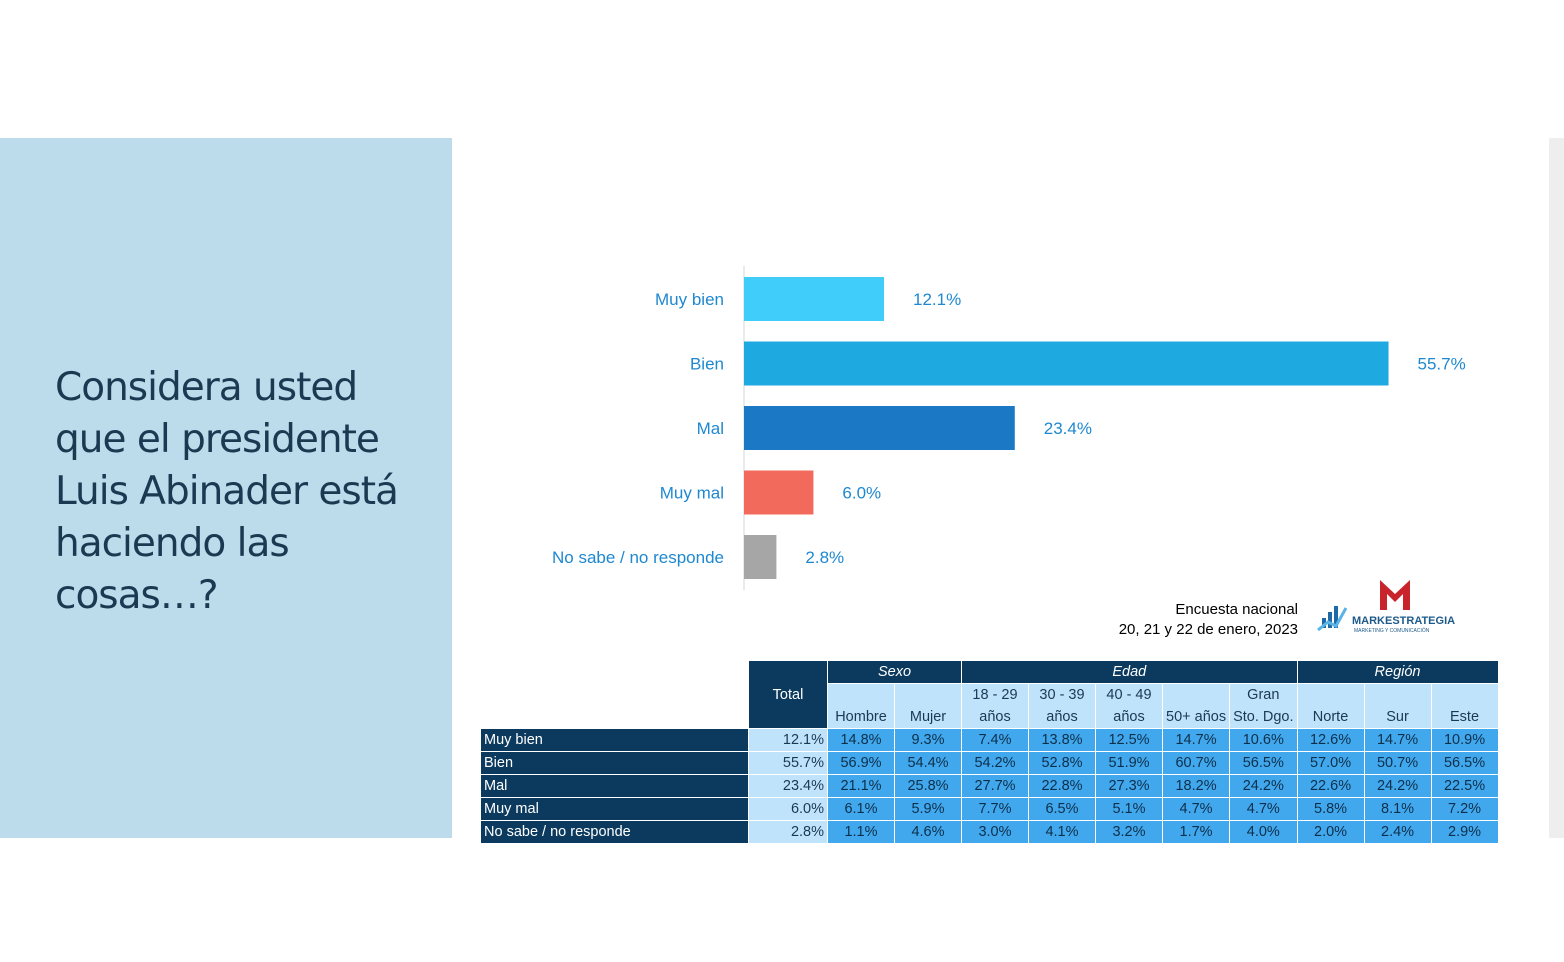 The image size is (1564, 962). Describe the element at coordinates (788, 832) in the screenshot. I see `total-cell: 2.8%` at that location.